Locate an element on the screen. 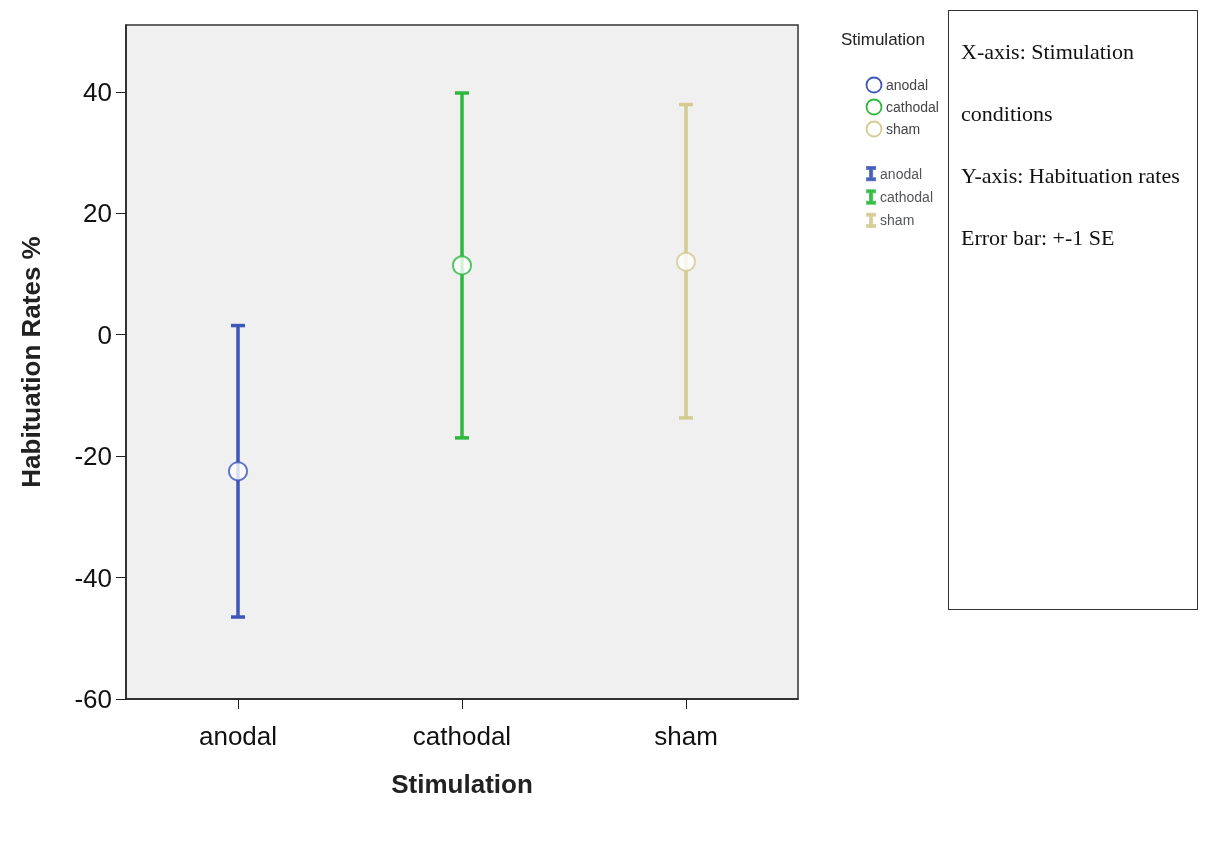 The width and height of the screenshot is (1219, 856). y-tick-label: 20 is located at coordinates (97, 213).